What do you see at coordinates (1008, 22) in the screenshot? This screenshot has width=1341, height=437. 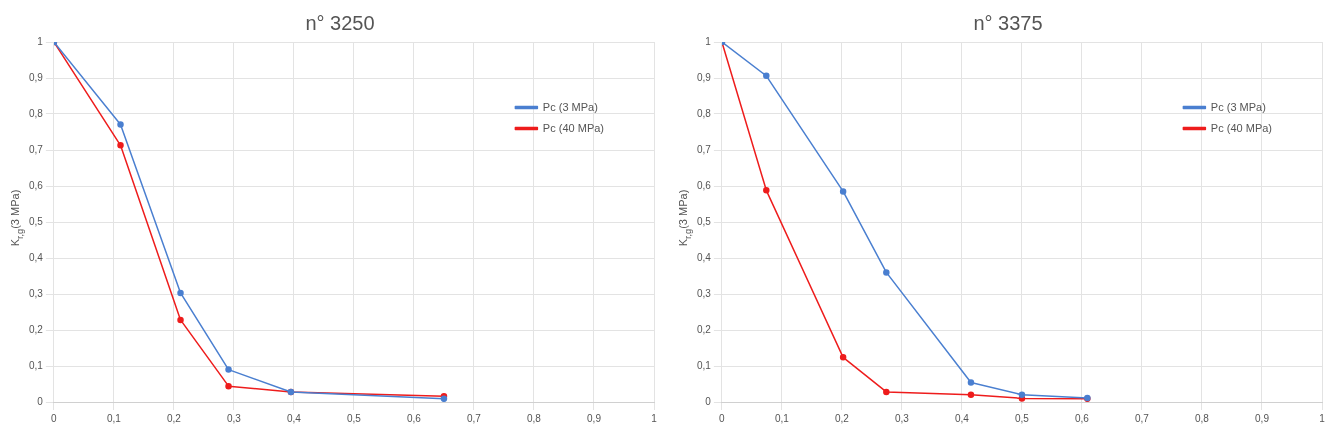 I see `chart-title: n° 3375` at bounding box center [1008, 22].